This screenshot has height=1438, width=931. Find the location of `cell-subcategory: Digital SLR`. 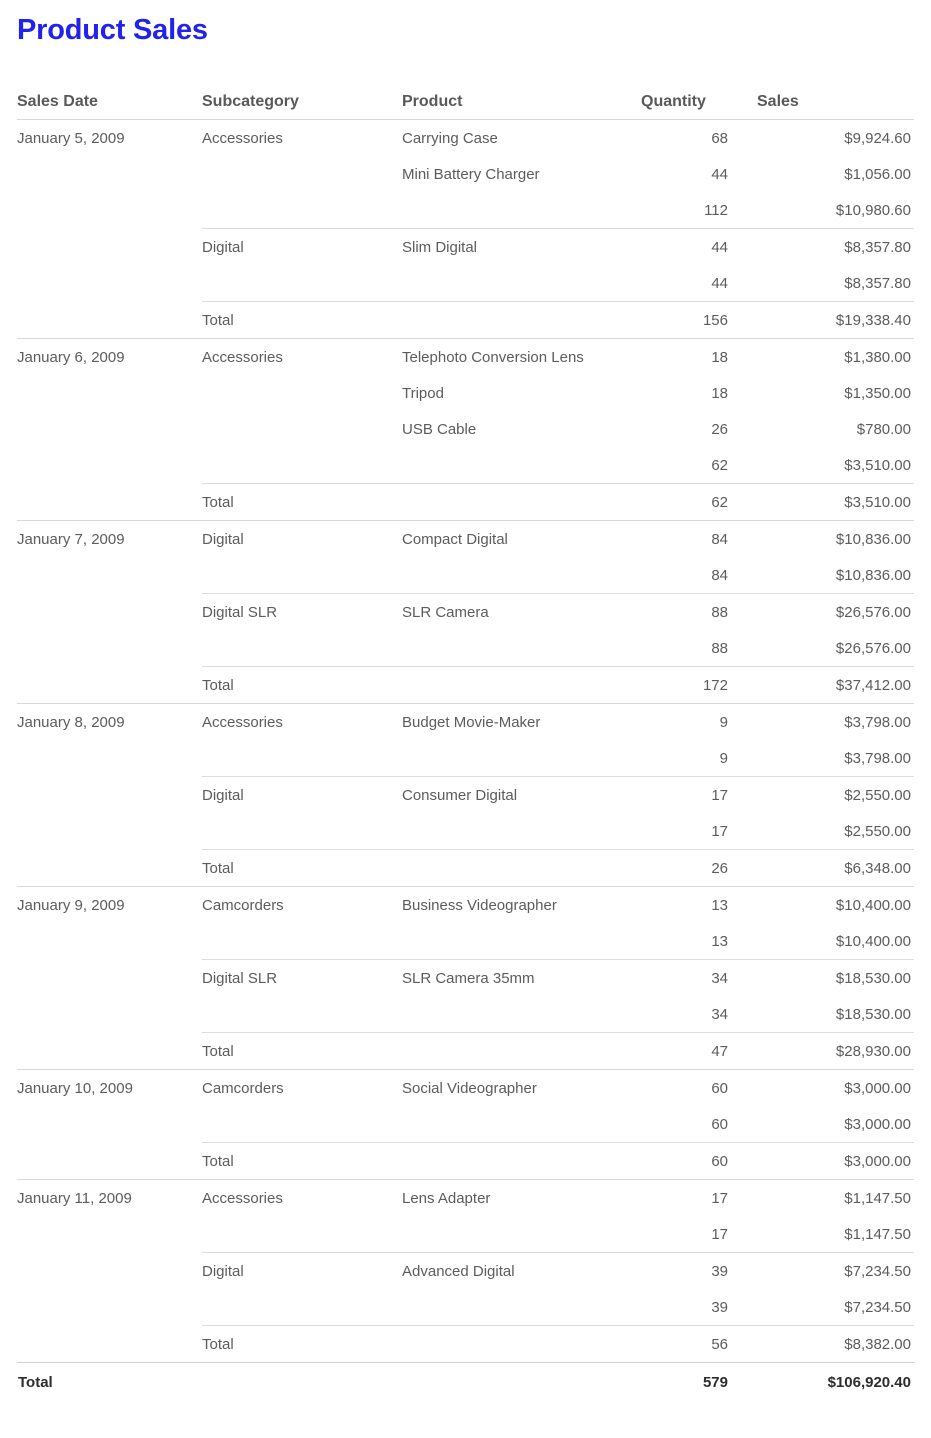

cell-subcategory: Digital SLR is located at coordinates (302, 977).